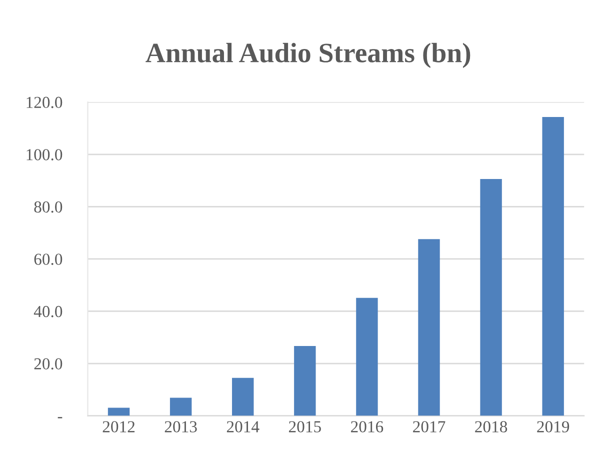 This screenshot has width=593, height=462. Describe the element at coordinates (429, 426) in the screenshot. I see `x-tick-label: 2017` at that location.